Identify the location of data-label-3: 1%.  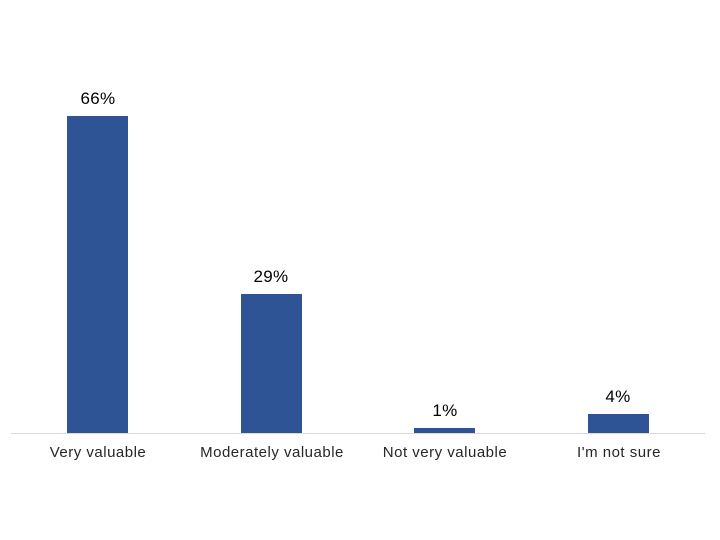
(445, 410).